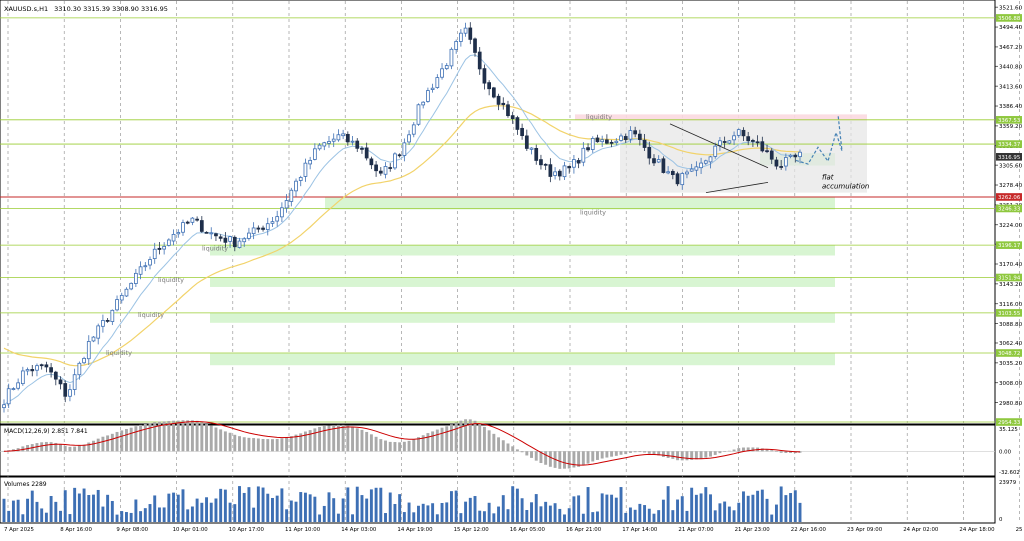 Image resolution: width=1024 pixels, height=541 pixels. Describe the element at coordinates (1011, 67) in the screenshot. I see `price-tick-label: 3440.80` at that location.